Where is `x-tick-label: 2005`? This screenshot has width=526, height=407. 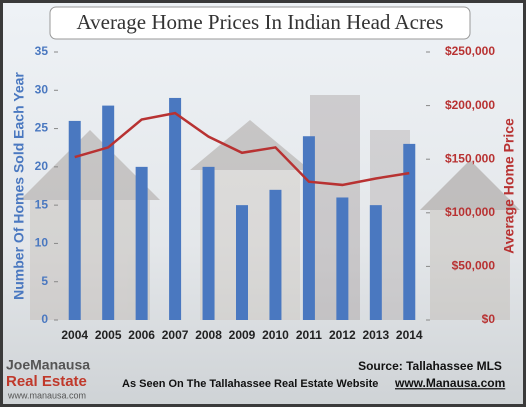
x-tick-label: 2005 is located at coordinates (108, 335).